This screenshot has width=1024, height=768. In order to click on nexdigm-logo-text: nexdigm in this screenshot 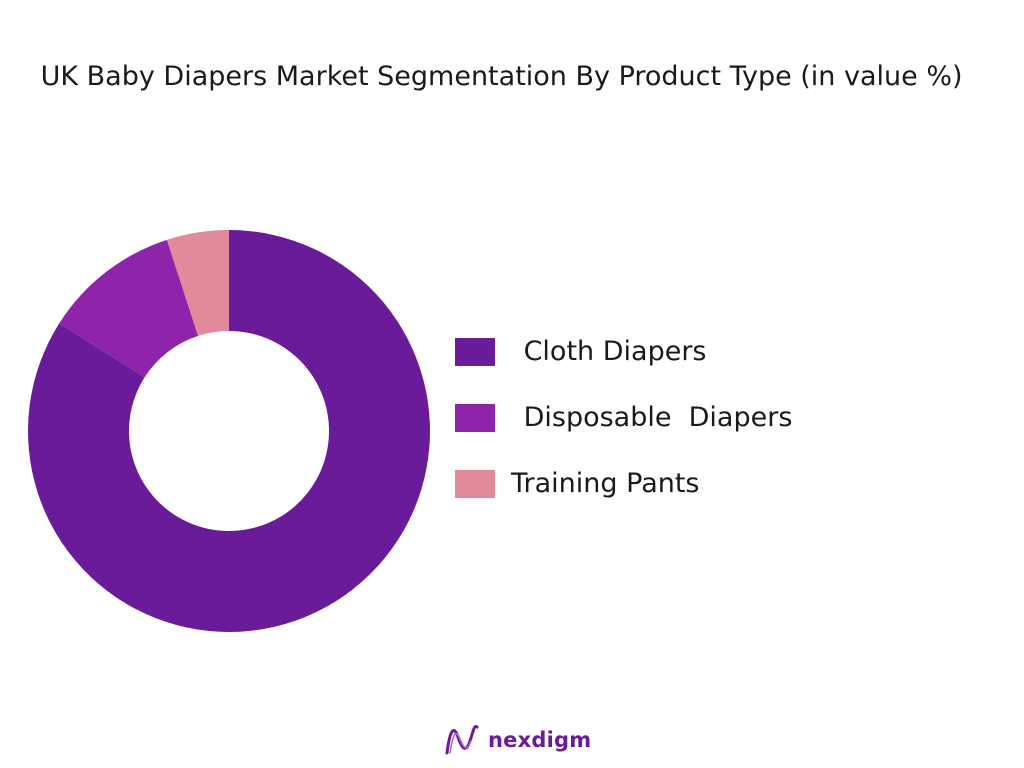, I will do `click(540, 740)`.